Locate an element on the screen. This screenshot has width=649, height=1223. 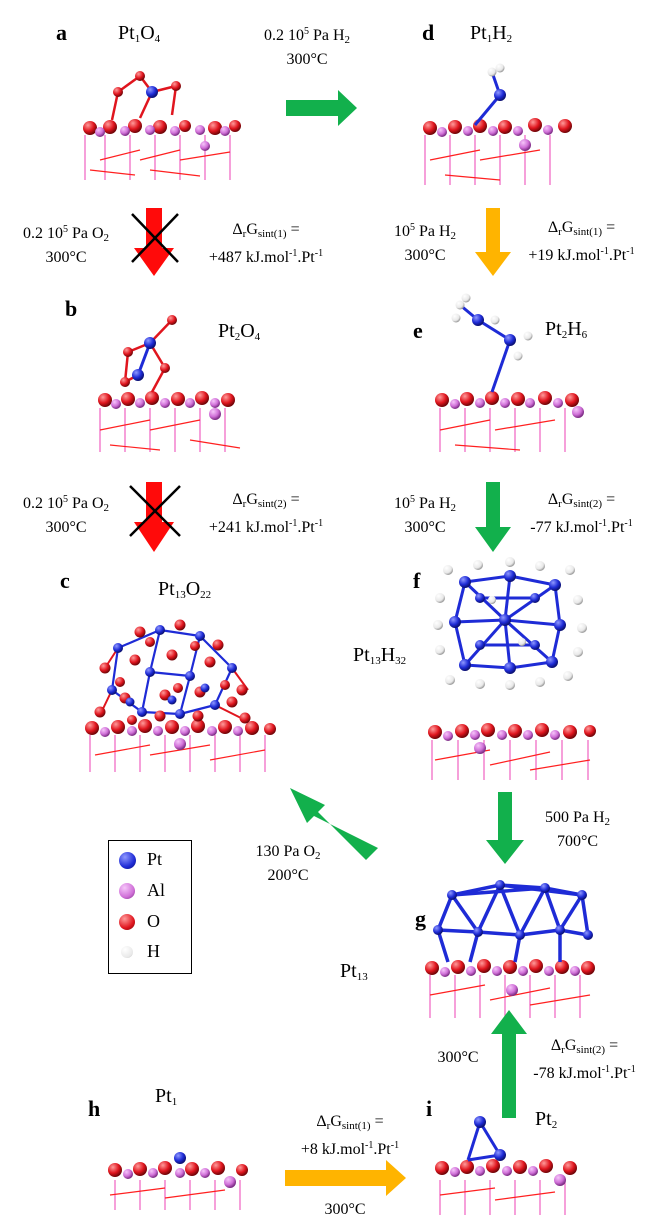
conditions-e-to-f: 105 Pa H2 300°C is located at coordinates (425, 515).